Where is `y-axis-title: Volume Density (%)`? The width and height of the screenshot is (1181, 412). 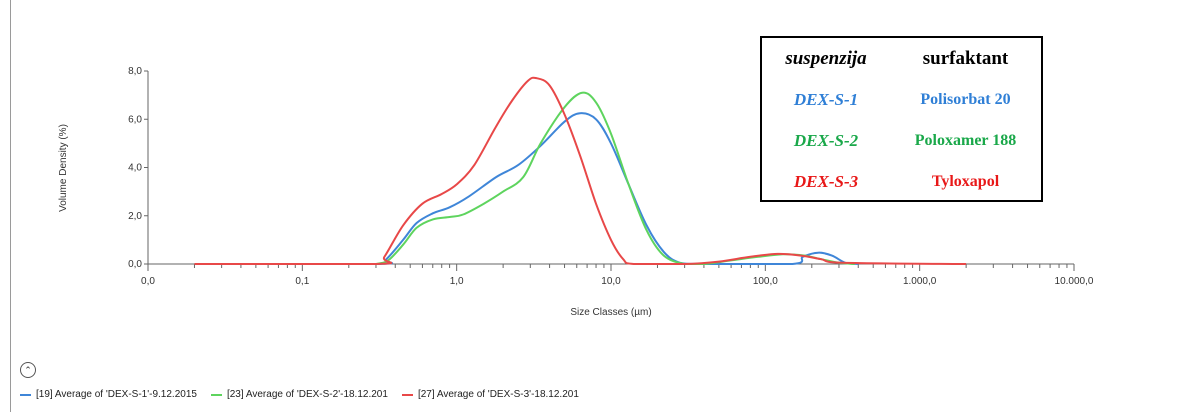 y-axis-title: Volume Density (%) is located at coordinates (63, 168).